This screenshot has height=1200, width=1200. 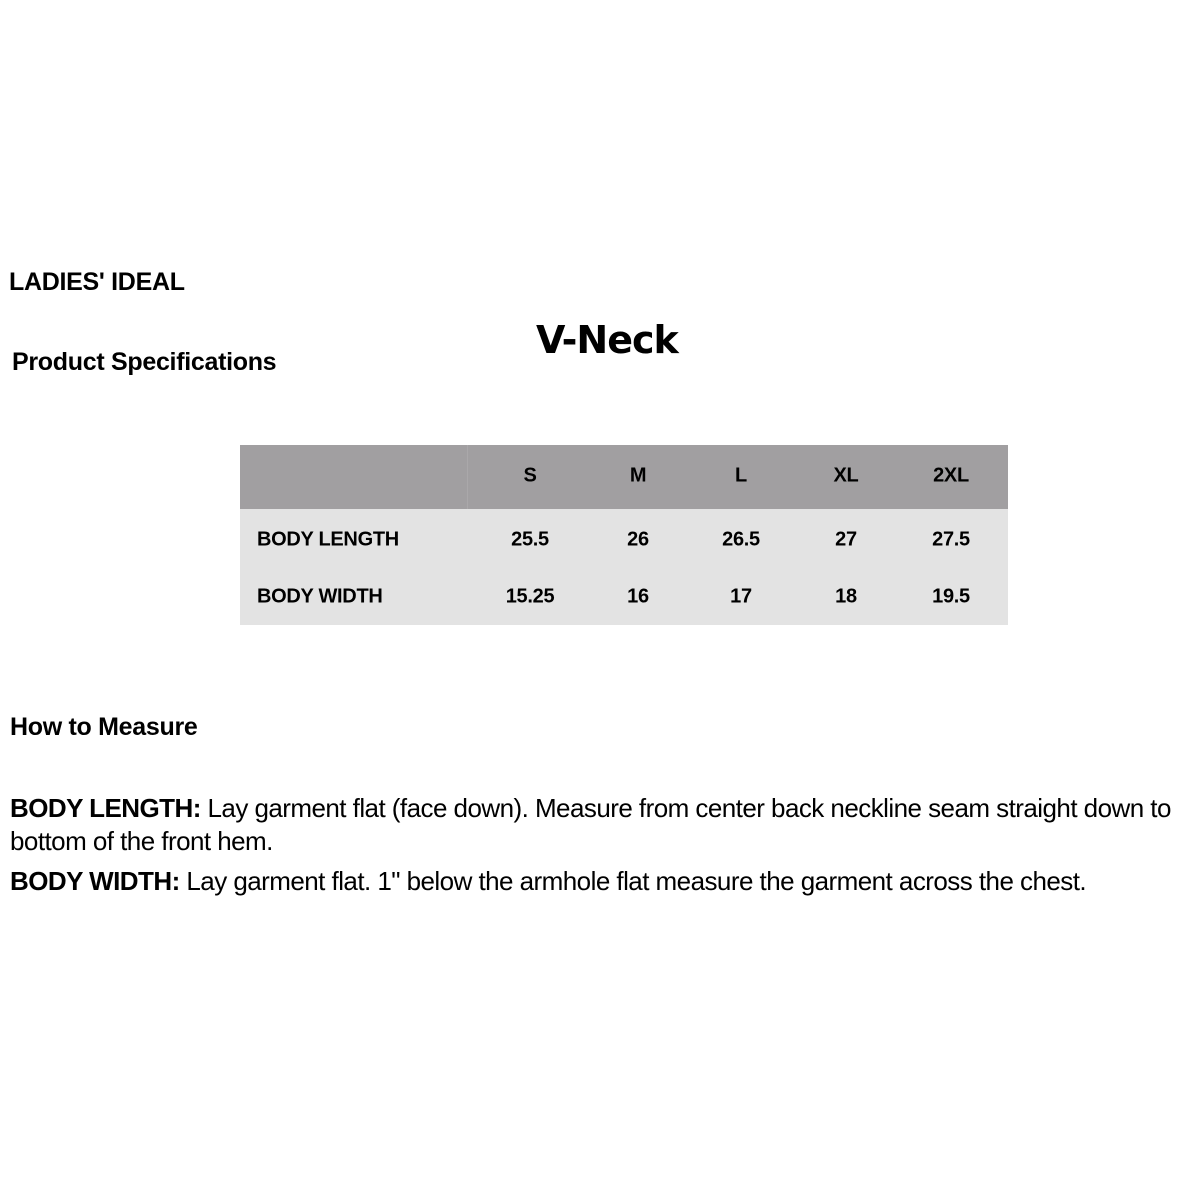 What do you see at coordinates (846, 539) in the screenshot?
I see `table-cell: 27` at bounding box center [846, 539].